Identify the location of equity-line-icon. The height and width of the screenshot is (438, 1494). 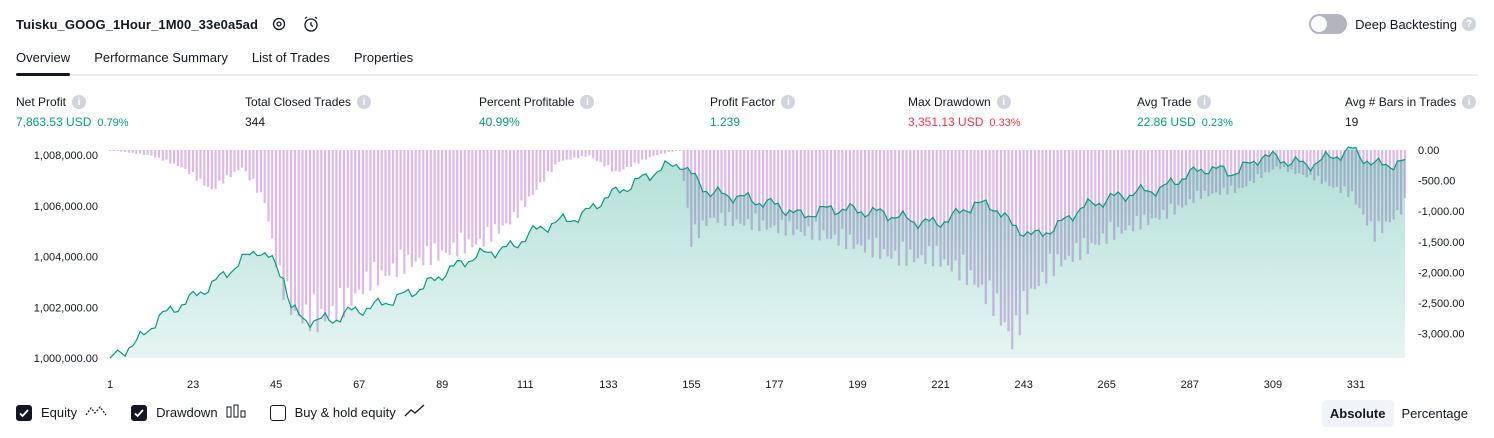
(96, 412).